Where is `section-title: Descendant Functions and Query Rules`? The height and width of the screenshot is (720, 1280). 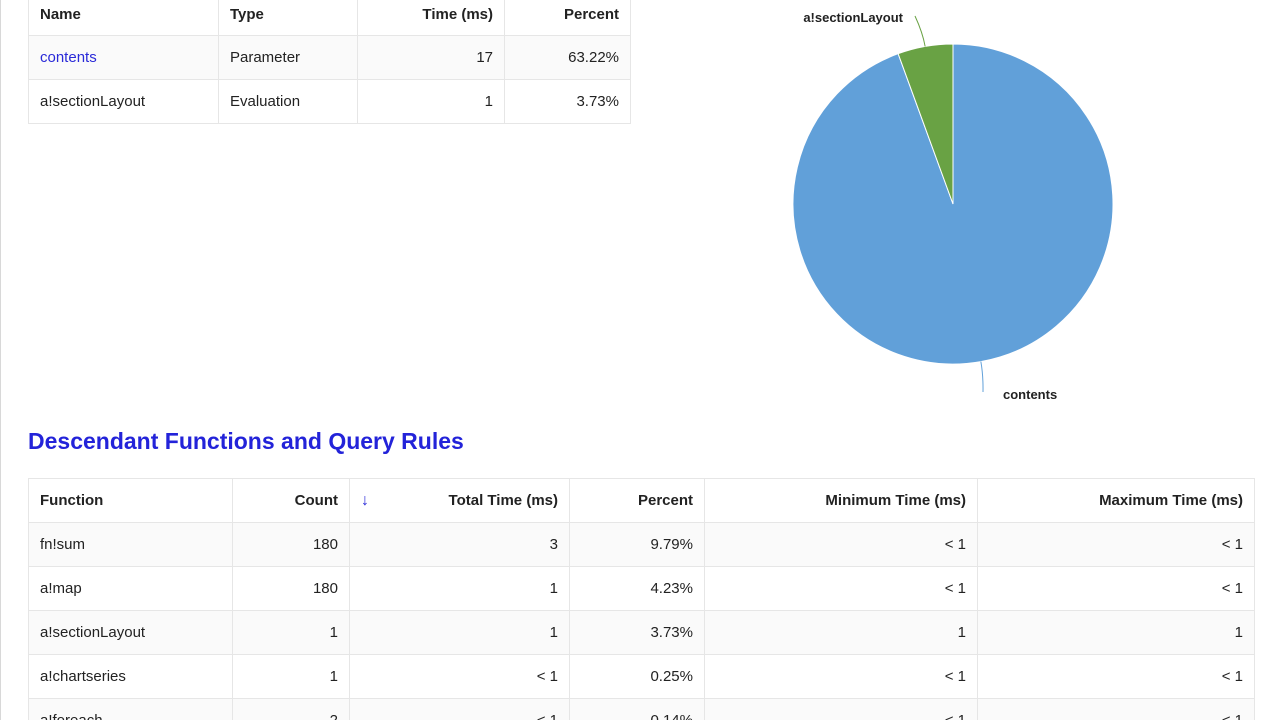
section-title: Descendant Functions and Query Rules is located at coordinates (246, 441).